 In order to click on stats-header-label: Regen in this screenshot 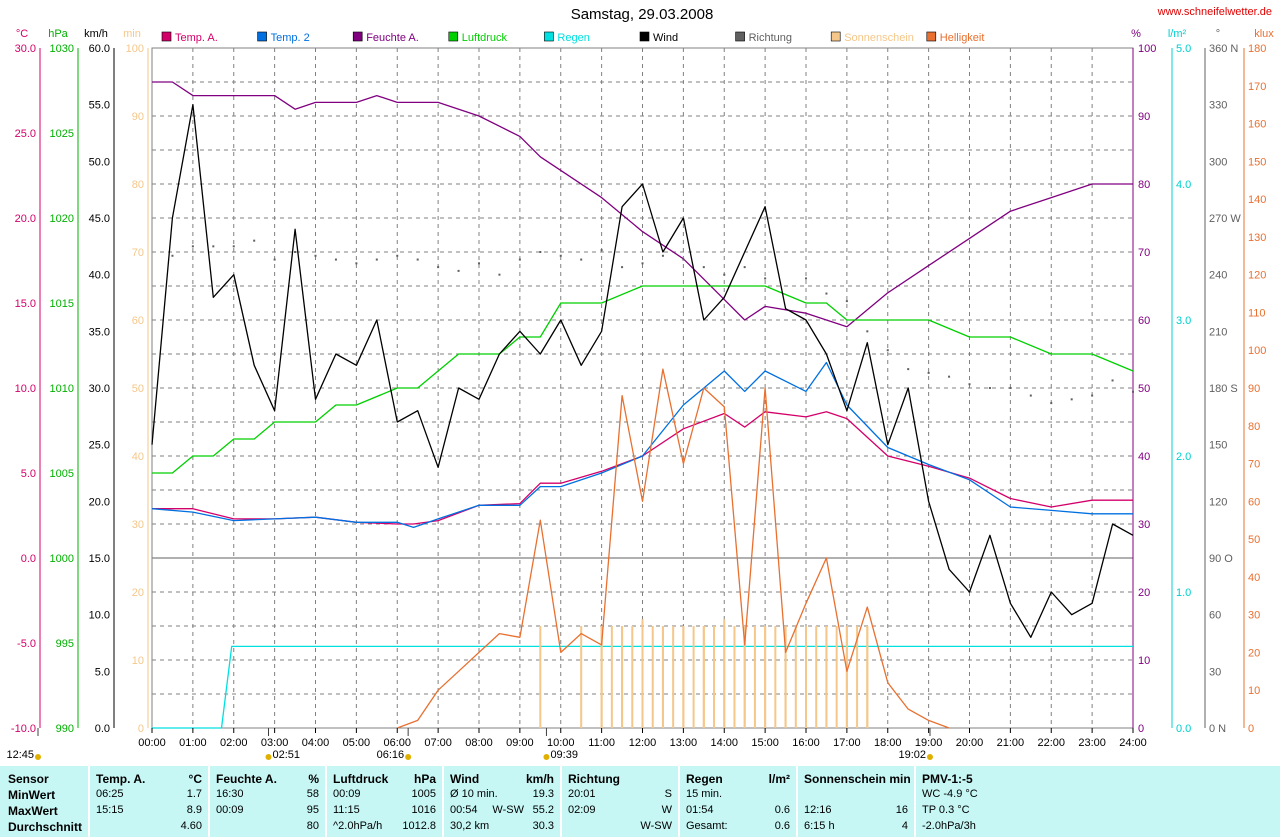, I will do `click(704, 779)`.